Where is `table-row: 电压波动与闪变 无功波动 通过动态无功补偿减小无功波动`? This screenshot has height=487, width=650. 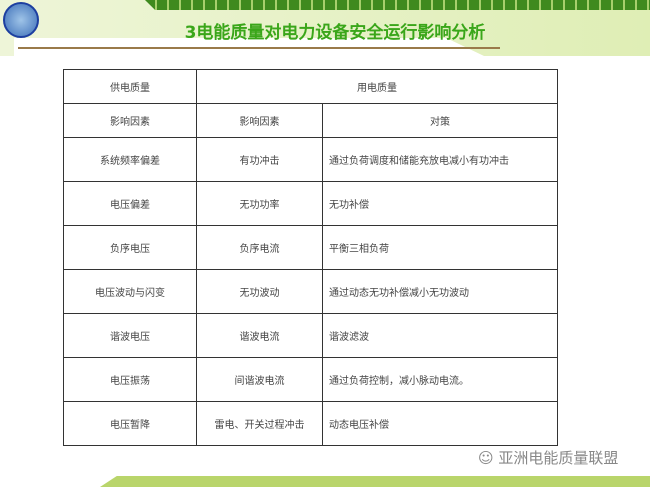 table-row: 电压波动与闪变 无功波动 通过动态无功补偿减小无功波动 is located at coordinates (310, 291).